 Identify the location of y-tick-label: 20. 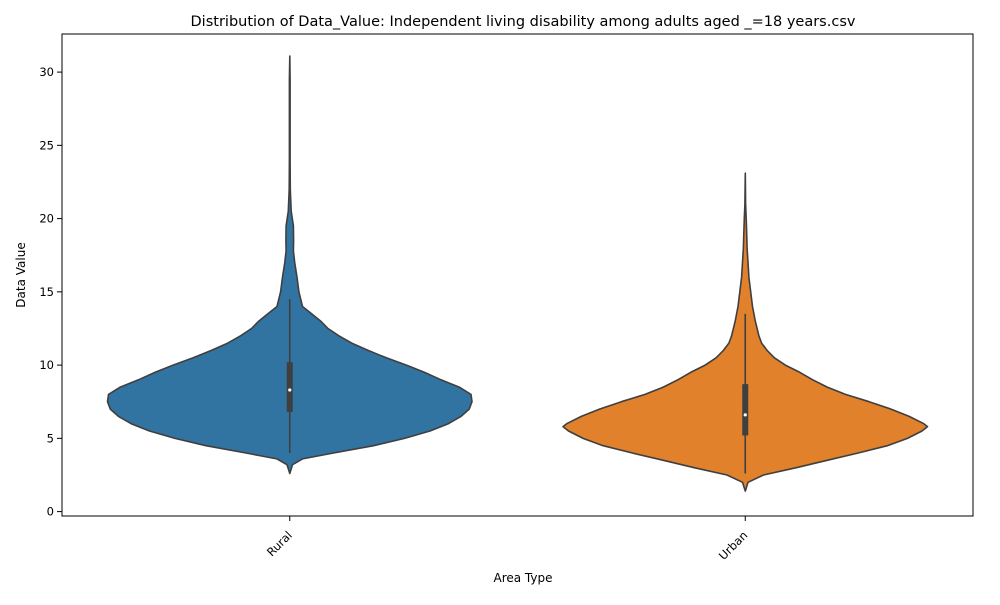
(46, 219).